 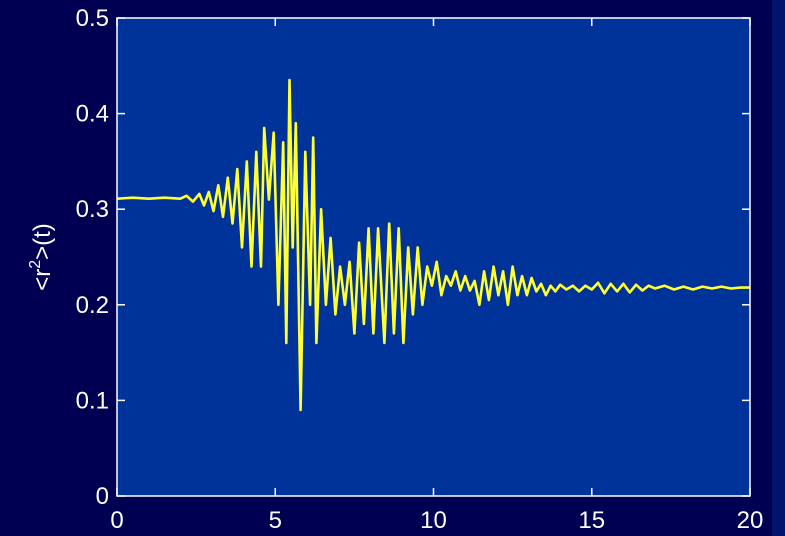 I want to click on right-edge-band, so click(x=778, y=268).